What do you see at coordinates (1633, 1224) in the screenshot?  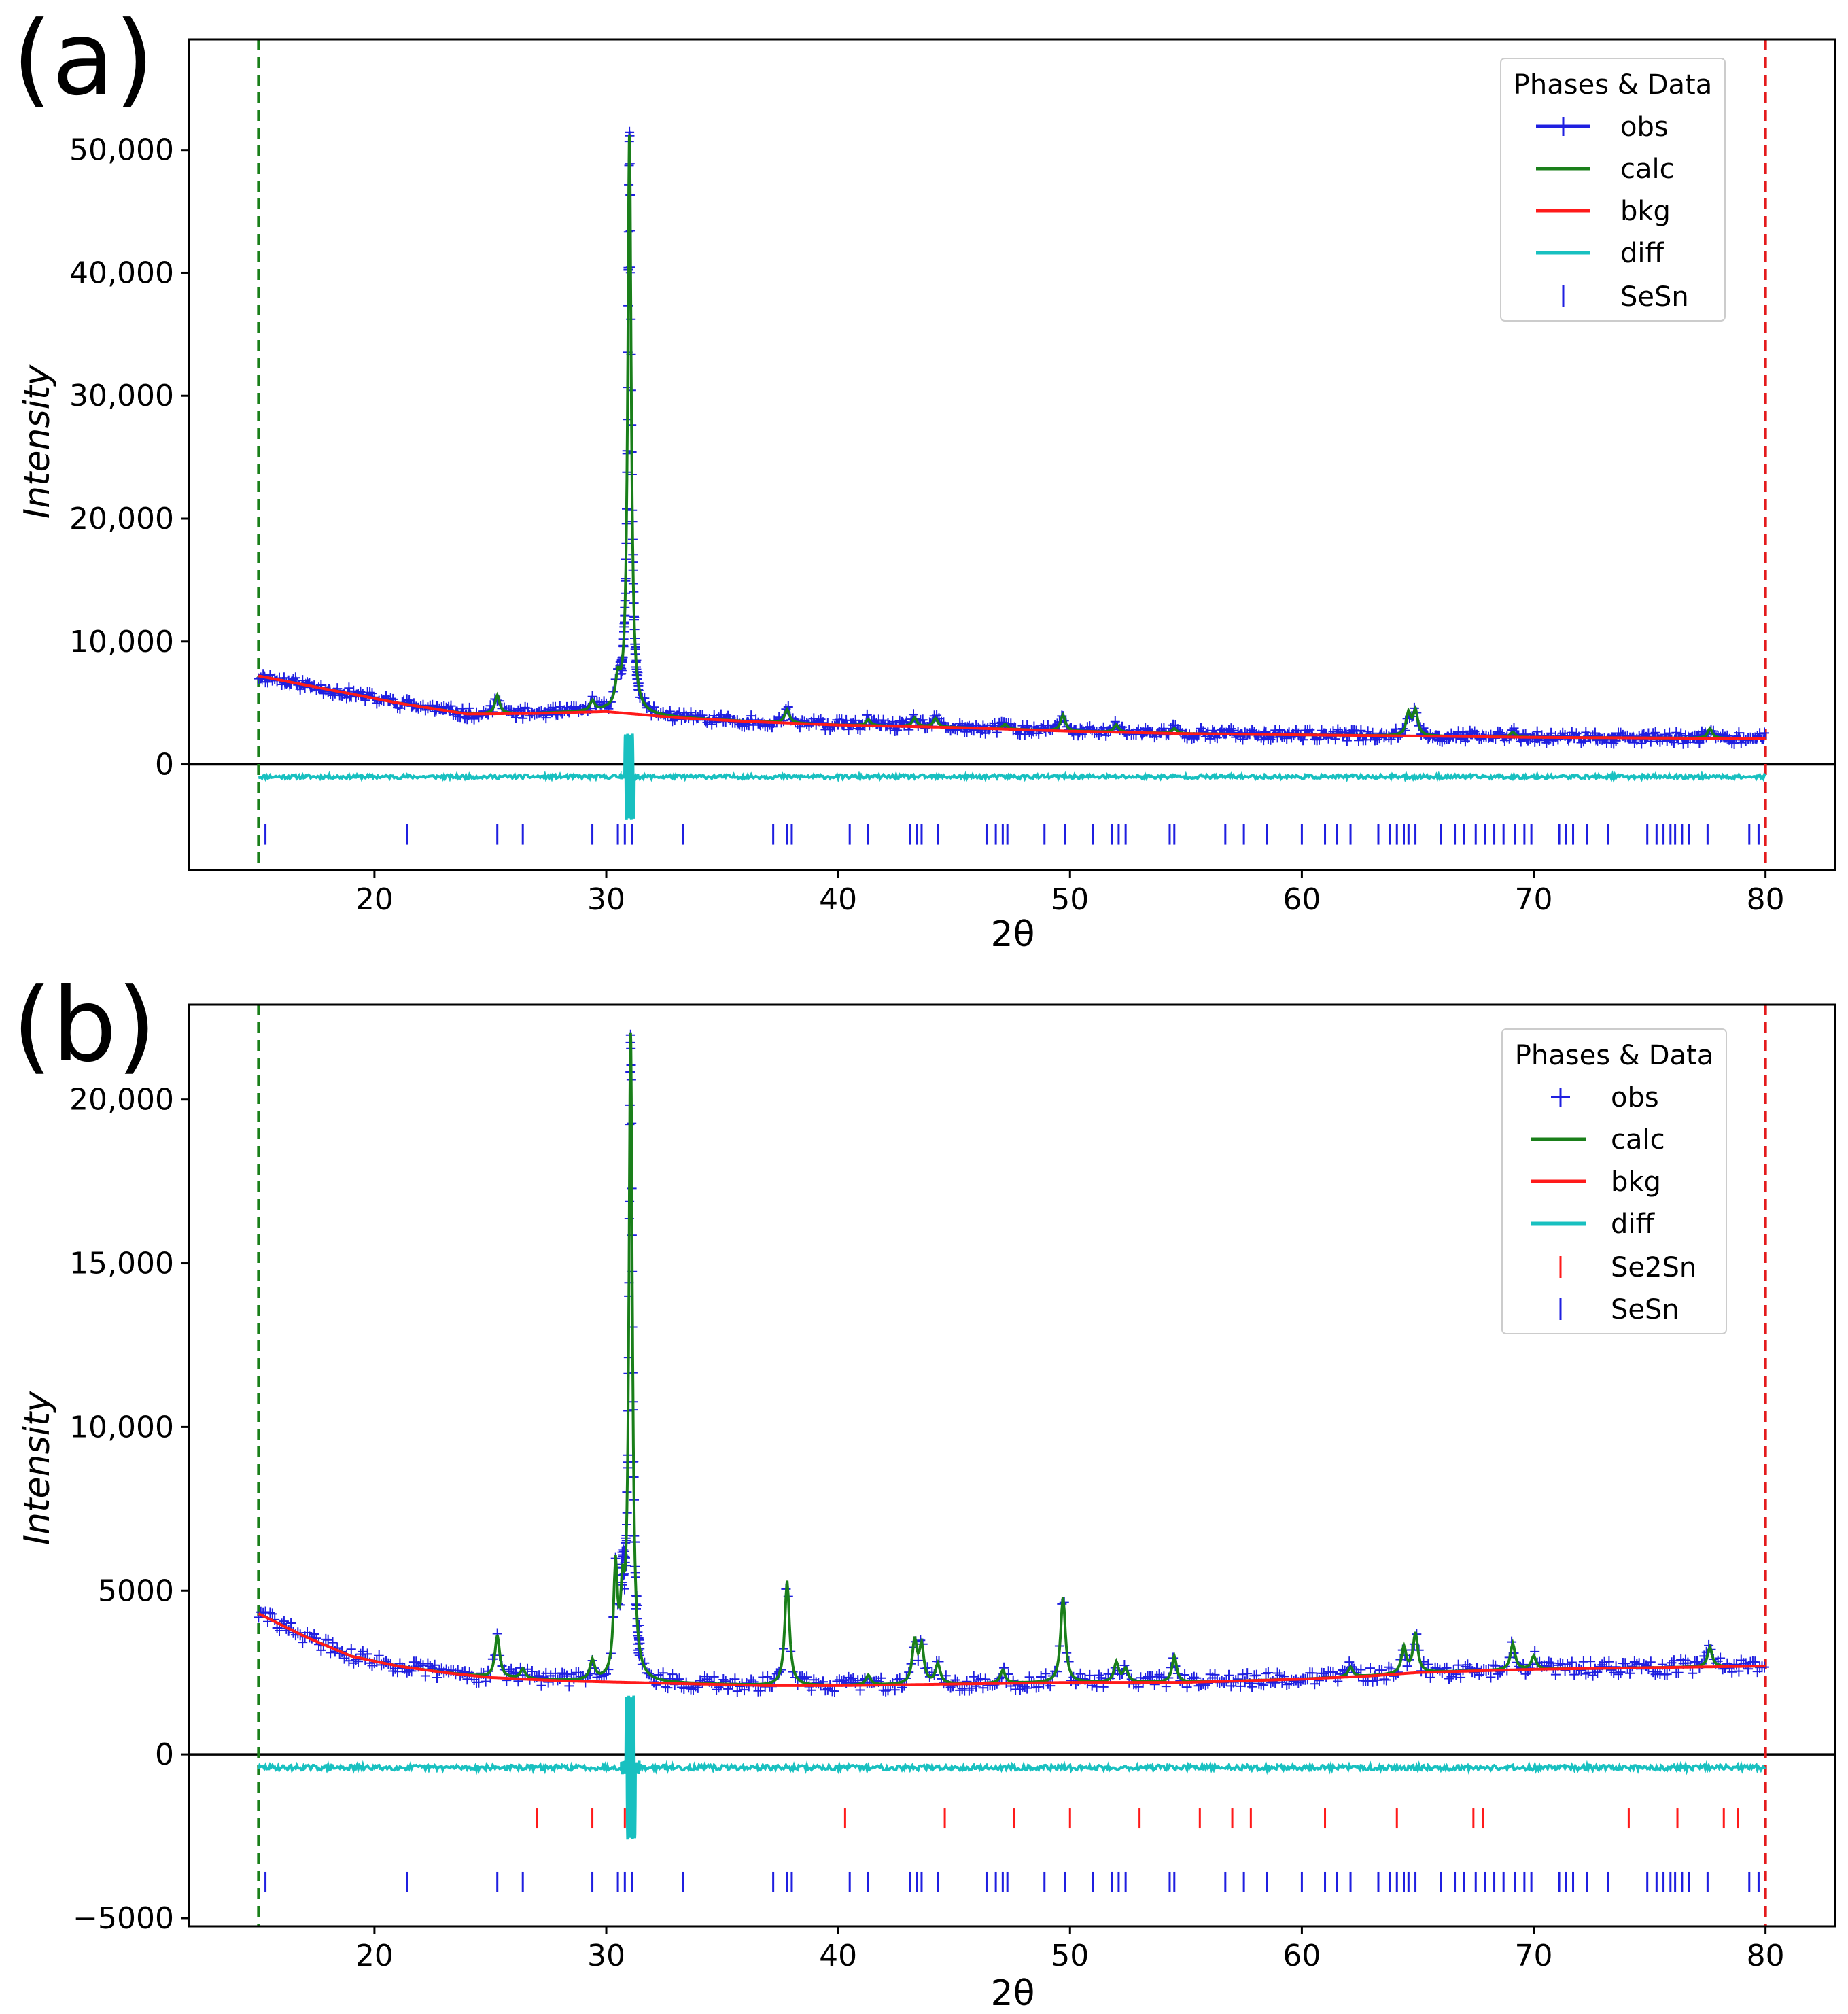 I see `panel-b-legend-diff-label: diff` at bounding box center [1633, 1224].